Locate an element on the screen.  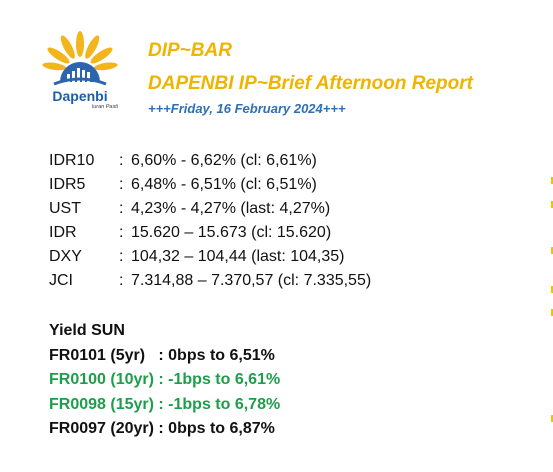
rate-label: UST is located at coordinates (65, 208).